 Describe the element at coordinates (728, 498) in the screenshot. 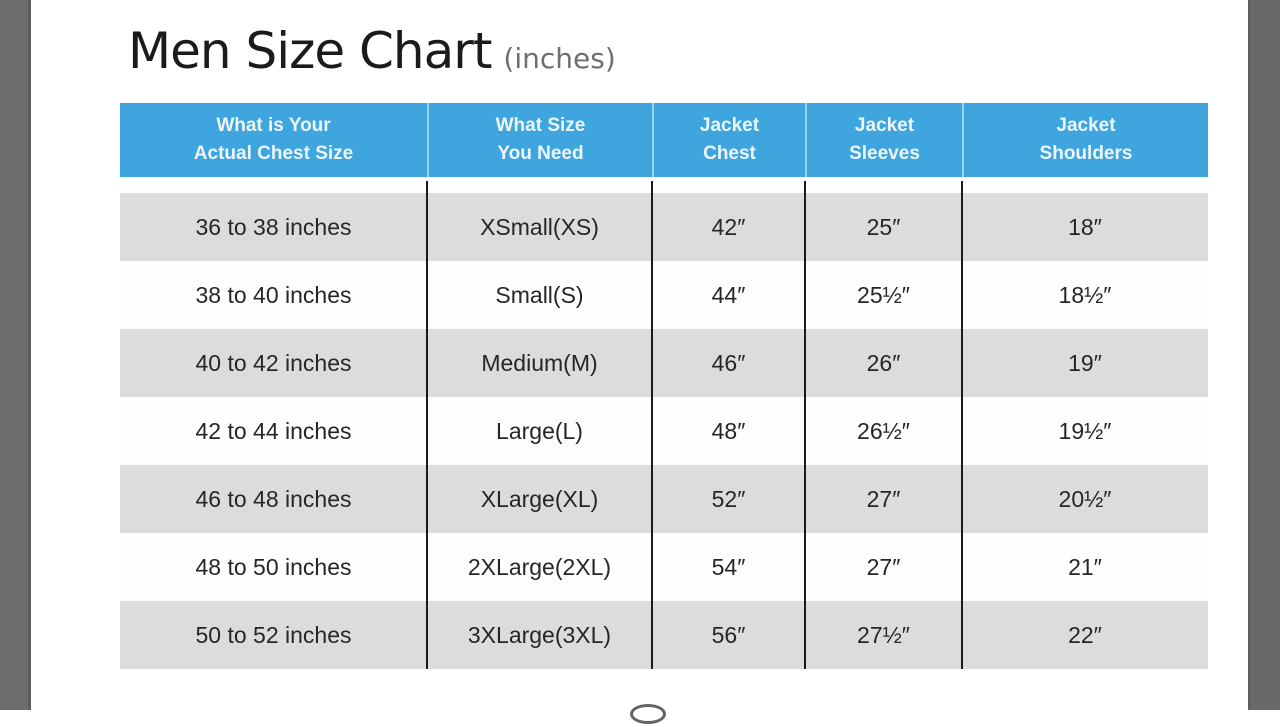

I see `table-cell: 52″` at that location.